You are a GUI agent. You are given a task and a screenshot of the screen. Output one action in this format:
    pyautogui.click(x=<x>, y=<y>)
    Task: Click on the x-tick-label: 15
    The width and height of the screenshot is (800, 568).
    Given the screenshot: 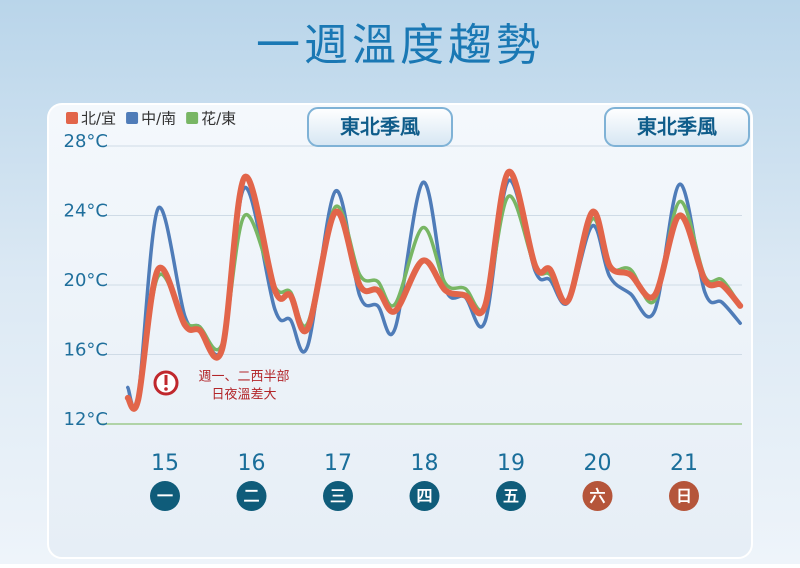 What is the action you would take?
    pyautogui.click(x=165, y=463)
    